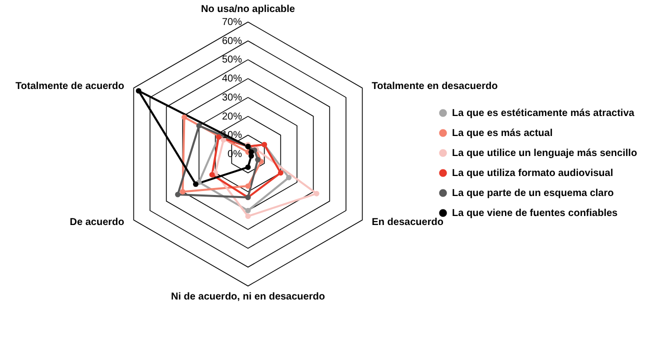  I want to click on legend-label: La que viene de fuentes confiables, so click(535, 213).